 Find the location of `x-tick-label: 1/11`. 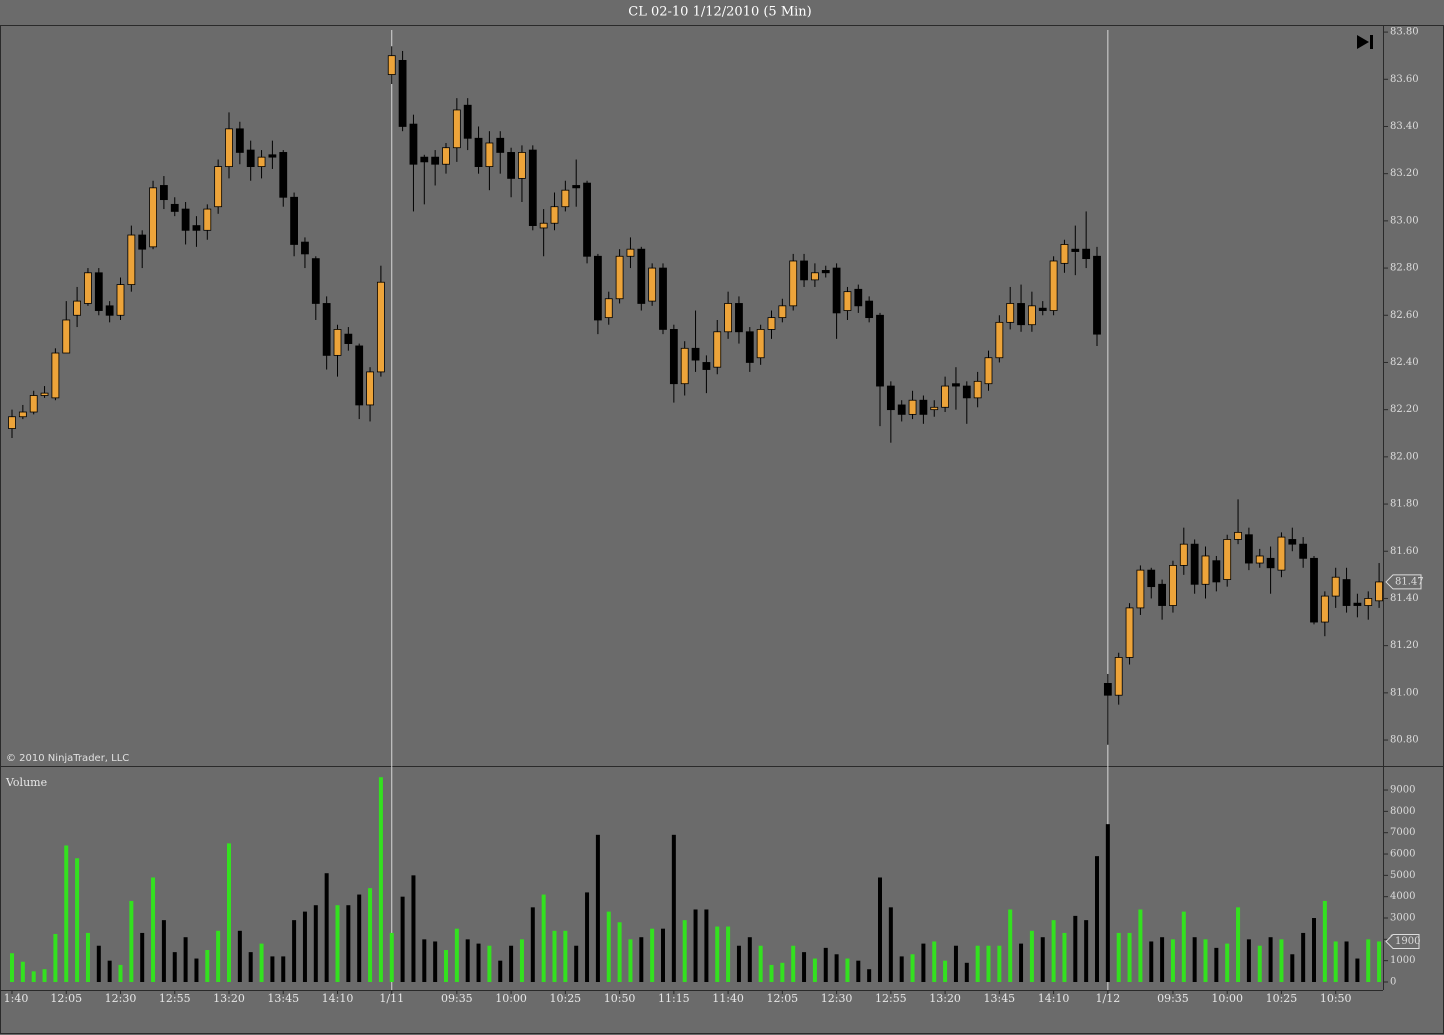

x-tick-label: 1/11 is located at coordinates (391, 998).